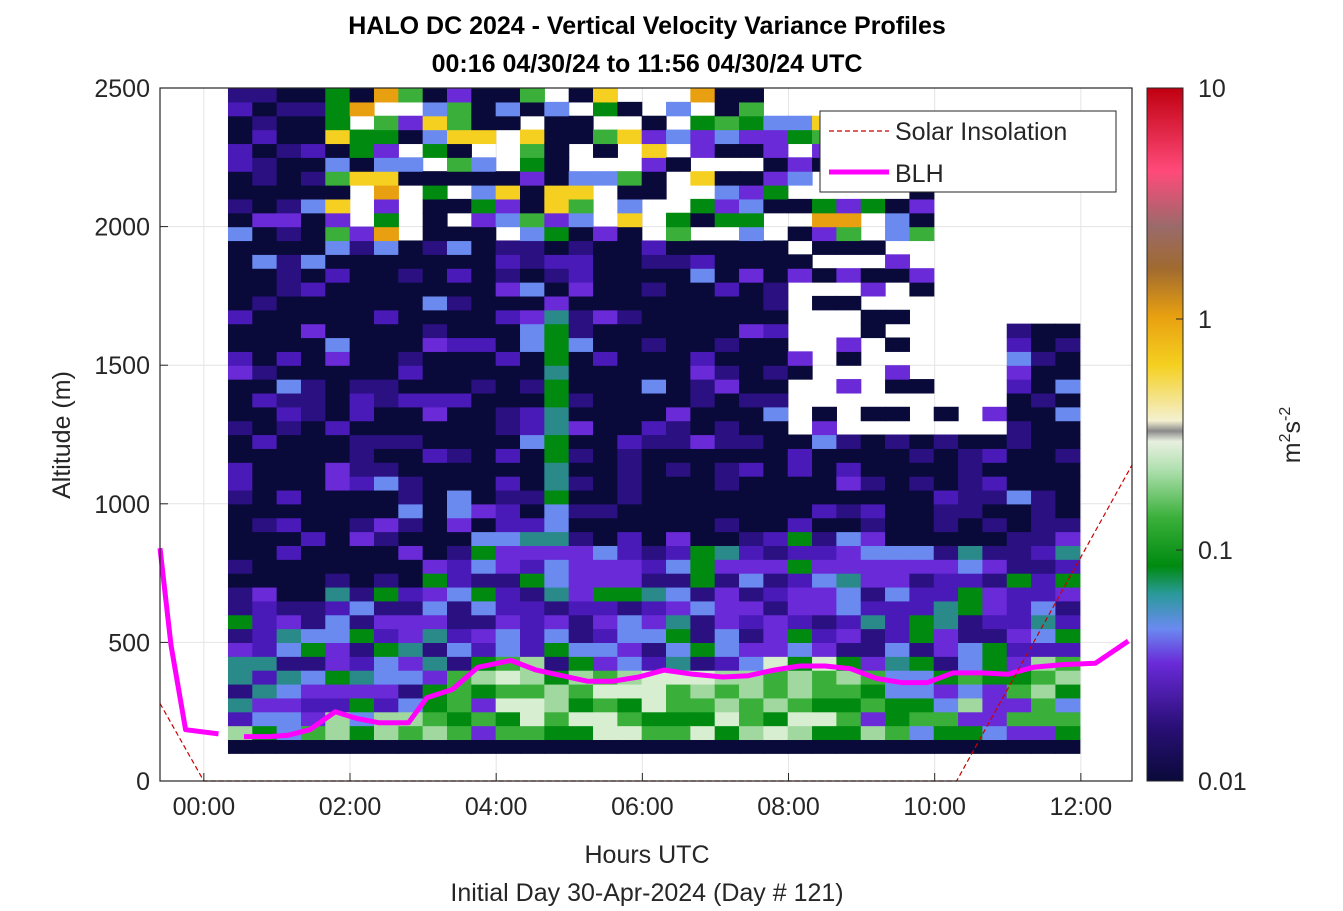 The width and height of the screenshot is (1343, 911). What do you see at coordinates (1081, 807) in the screenshot?
I see `x-tick-label-6: 12:00` at bounding box center [1081, 807].